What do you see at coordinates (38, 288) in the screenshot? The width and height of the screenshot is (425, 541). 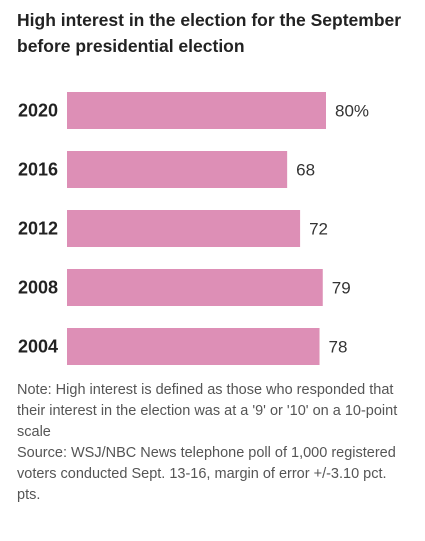 I see `category-label-2008: 2008` at bounding box center [38, 288].